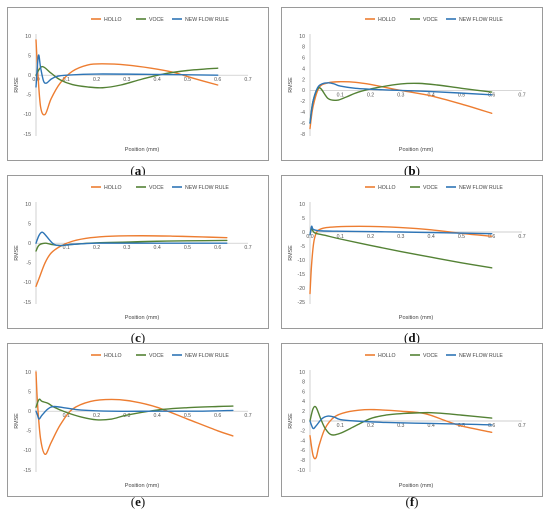 This screenshot has height=511, width=550. I want to click on caption-letter: f, so click(412, 501).